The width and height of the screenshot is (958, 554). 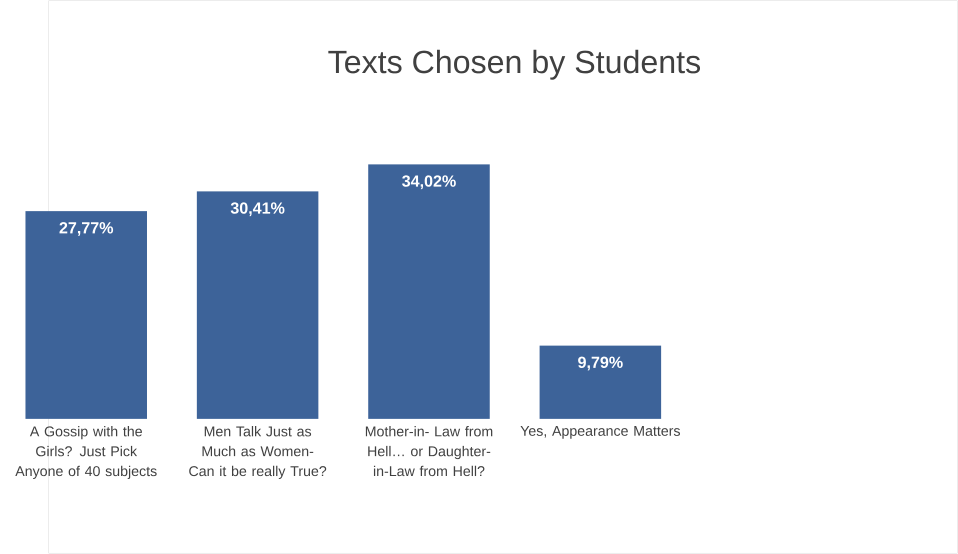 I want to click on data-label: 30,41%, so click(x=257, y=209).